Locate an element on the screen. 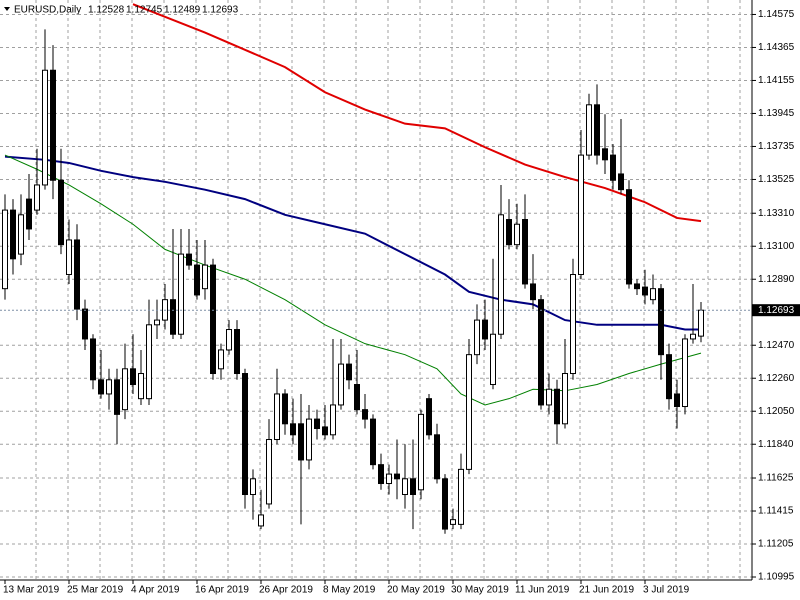  y-tick-label: 1.11415 is located at coordinates (776, 511).